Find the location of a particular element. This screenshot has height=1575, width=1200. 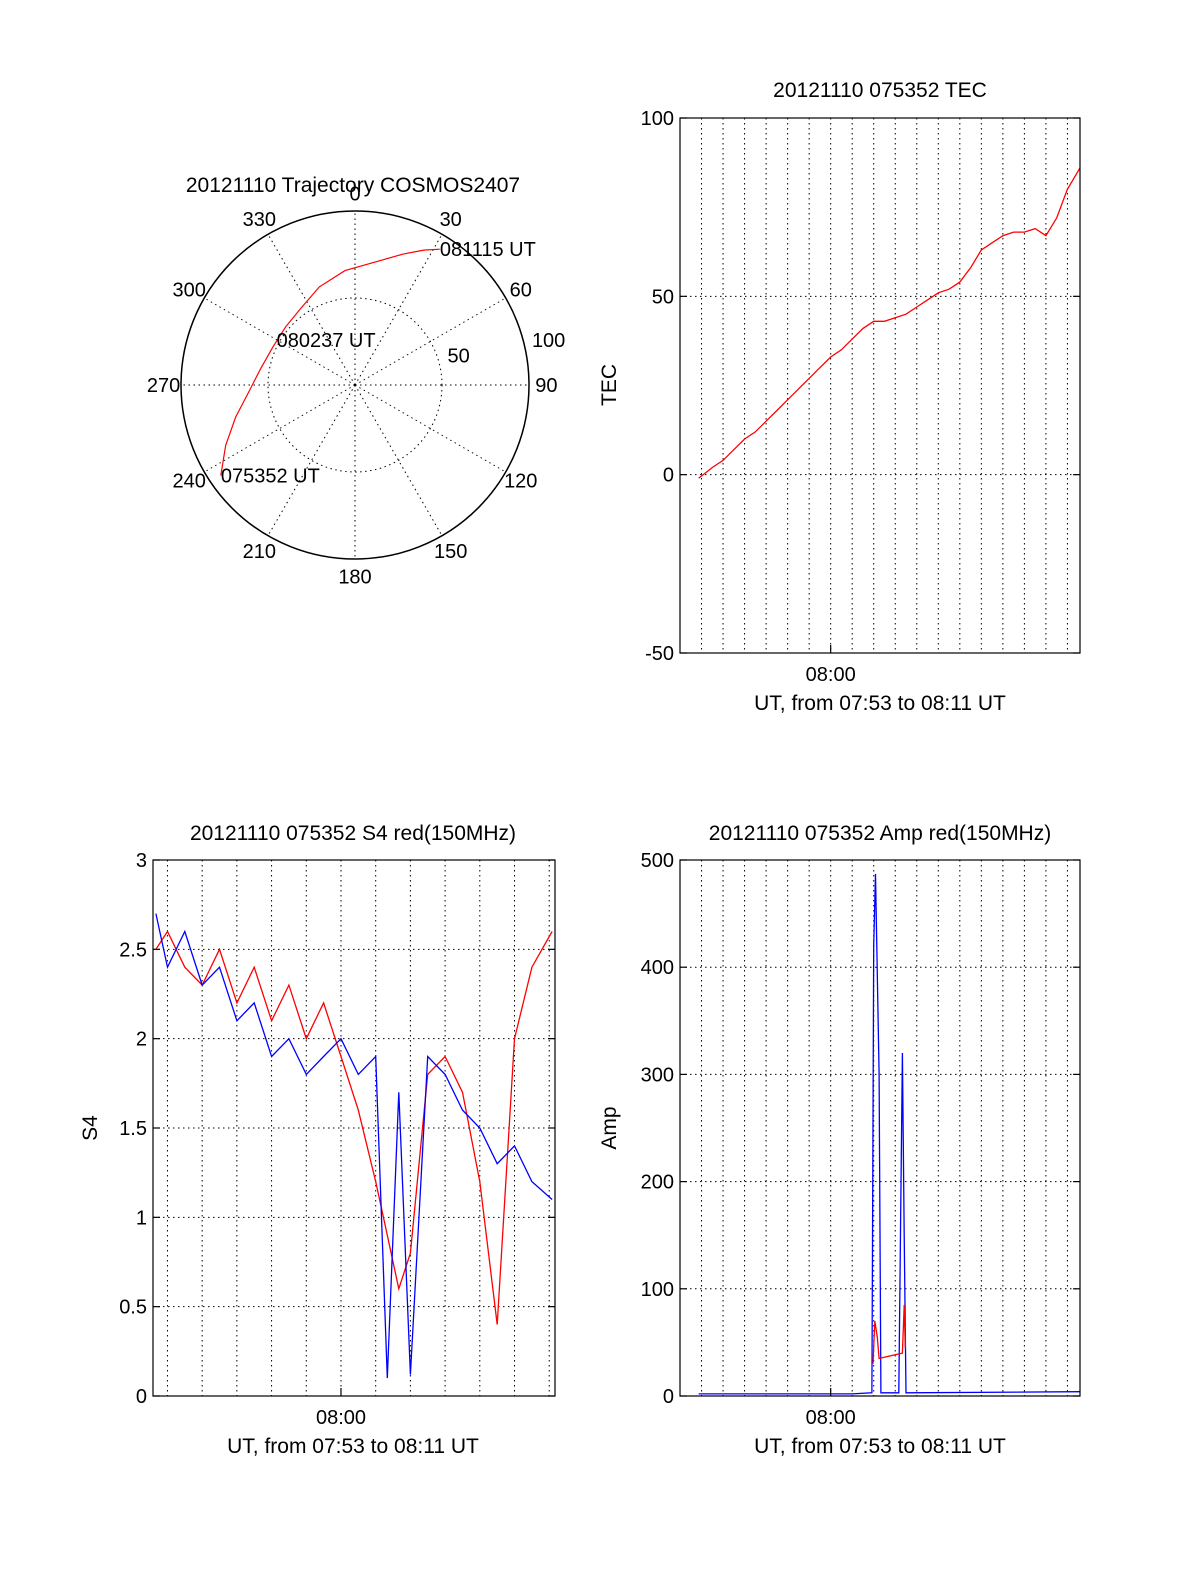

amp-series-group is located at coordinates (889, 1134).